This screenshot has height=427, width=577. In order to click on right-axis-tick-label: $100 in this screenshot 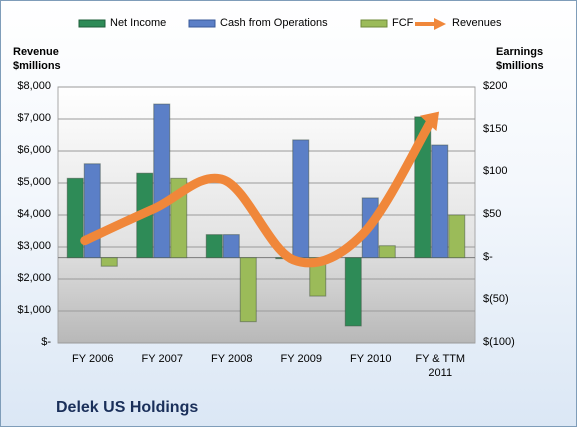, I will do `click(495, 171)`.